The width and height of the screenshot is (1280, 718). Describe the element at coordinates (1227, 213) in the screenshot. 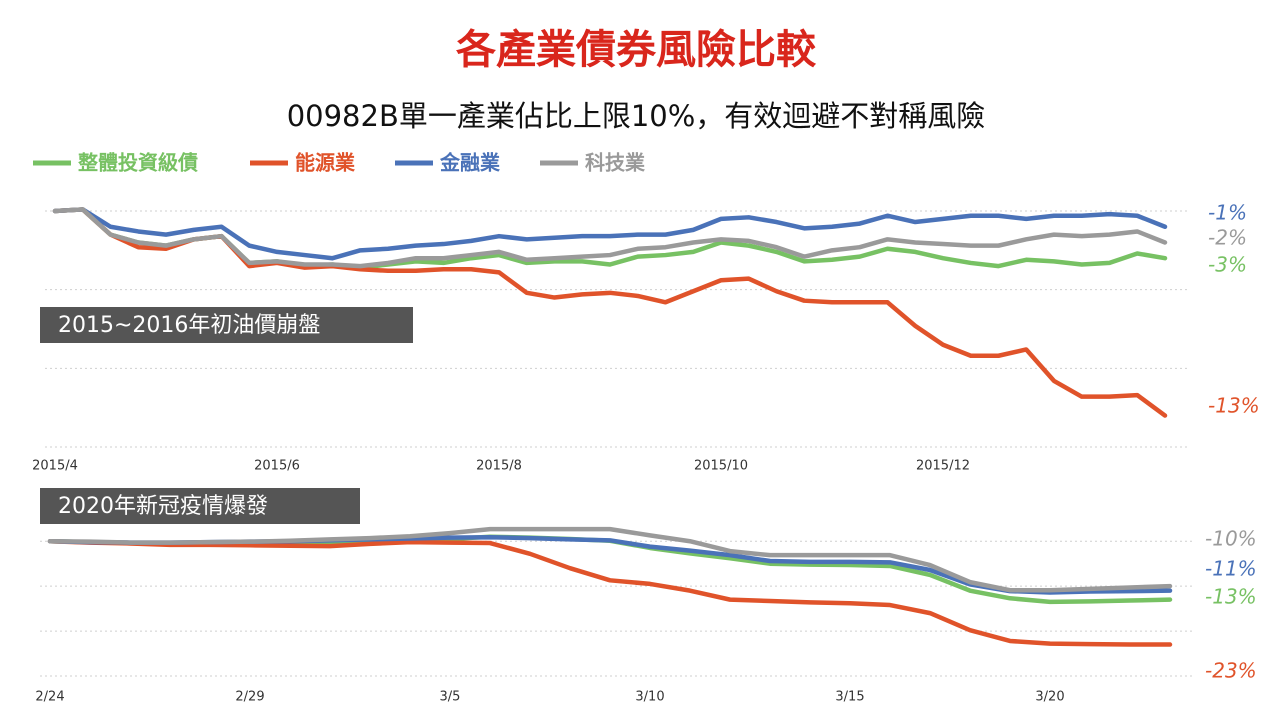

I see `end-value-label: -1%` at that location.